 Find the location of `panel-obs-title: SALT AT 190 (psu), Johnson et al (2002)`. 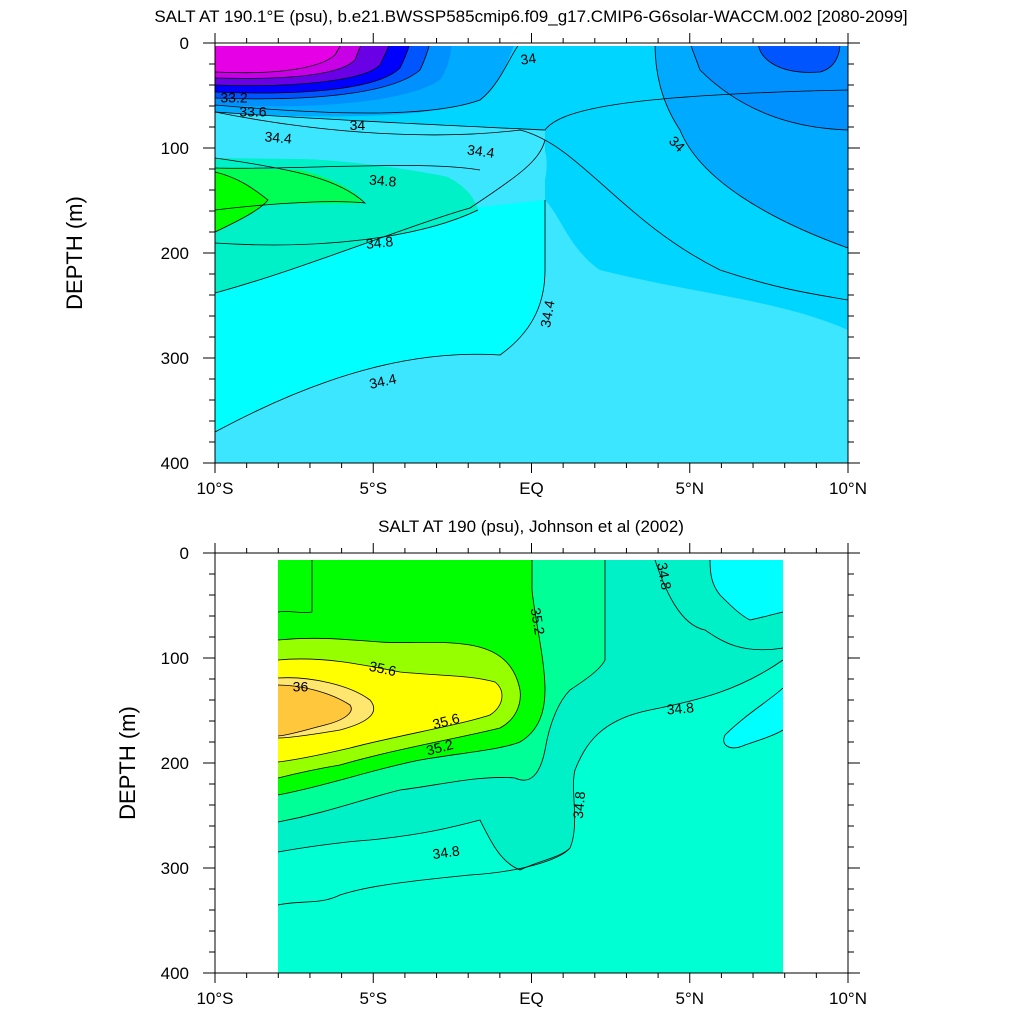

panel-obs-title: SALT AT 190 (psu), Johnson et al (2002) is located at coordinates (531, 526).